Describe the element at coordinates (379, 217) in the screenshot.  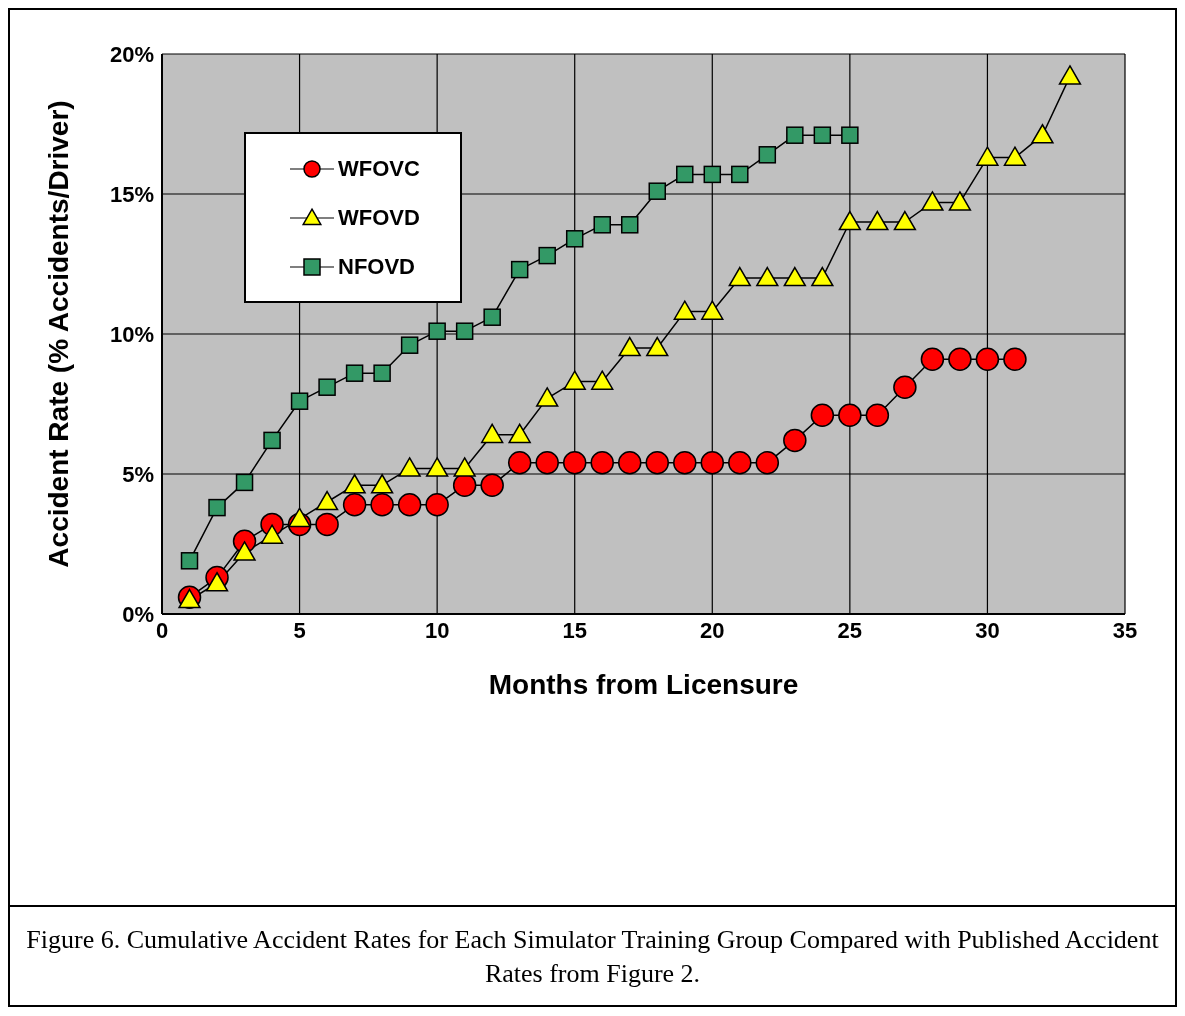
I see `legend-label: WFOVD` at that location.